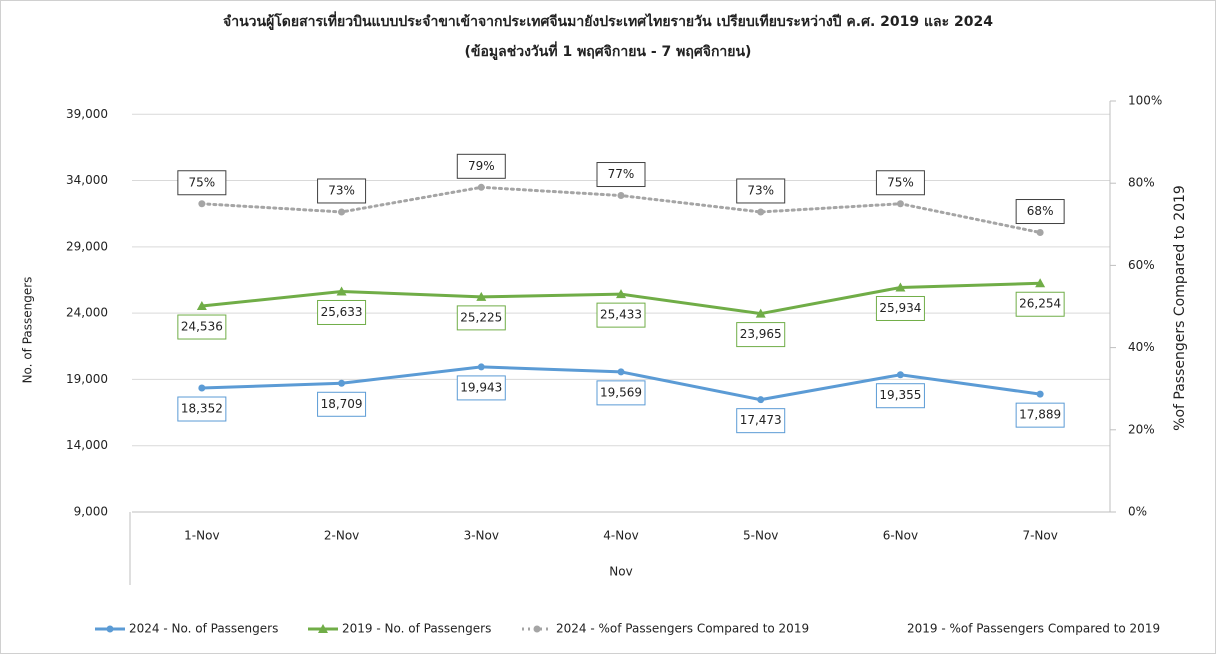 The width and height of the screenshot is (1216, 658). Describe the element at coordinates (1033, 629) in the screenshot. I see `legend-label: 2019 - %of Passengers Compared to 2019` at that location.